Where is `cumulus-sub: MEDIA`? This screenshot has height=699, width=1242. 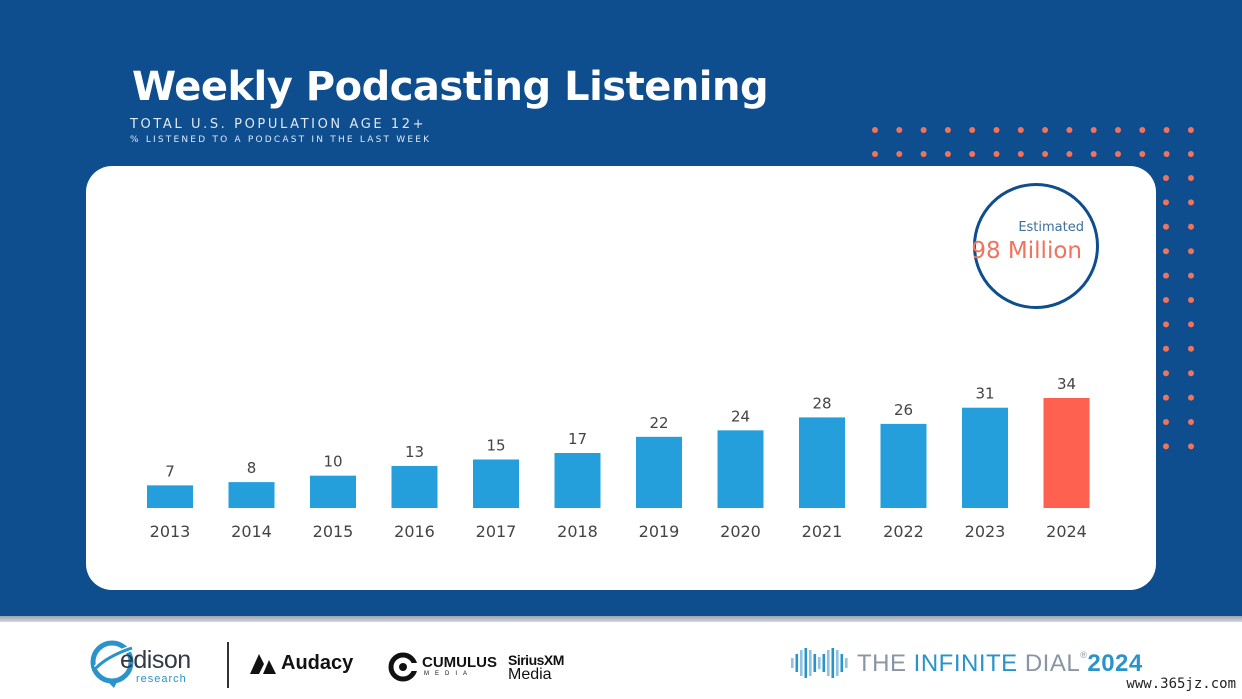
cumulus-sub: MEDIA is located at coordinates (449, 674).